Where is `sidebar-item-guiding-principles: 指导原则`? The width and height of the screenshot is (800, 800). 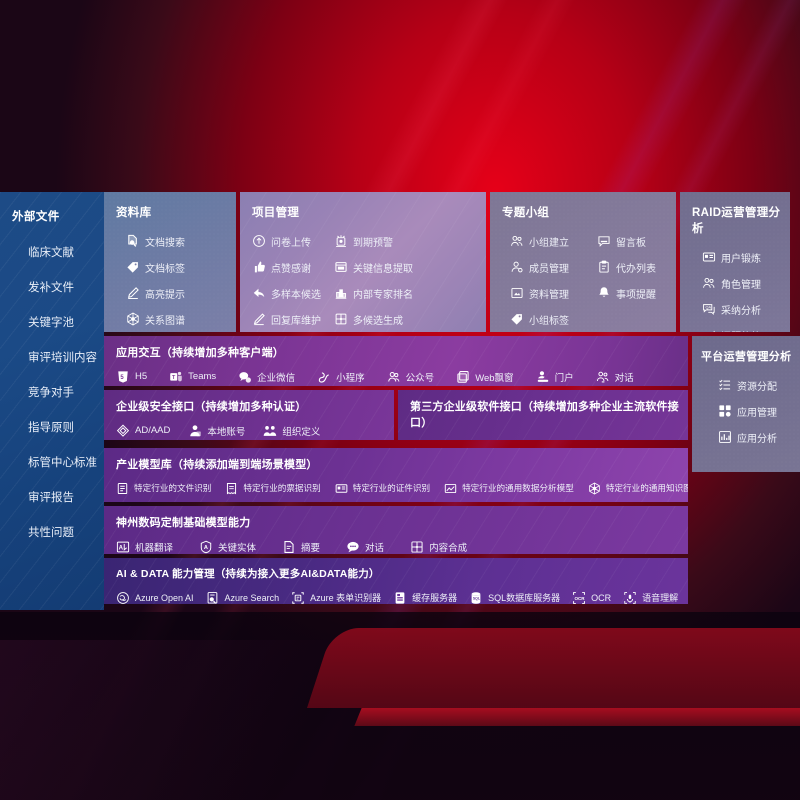 sidebar-item-guiding-principles: 指导原则 is located at coordinates (51, 427).